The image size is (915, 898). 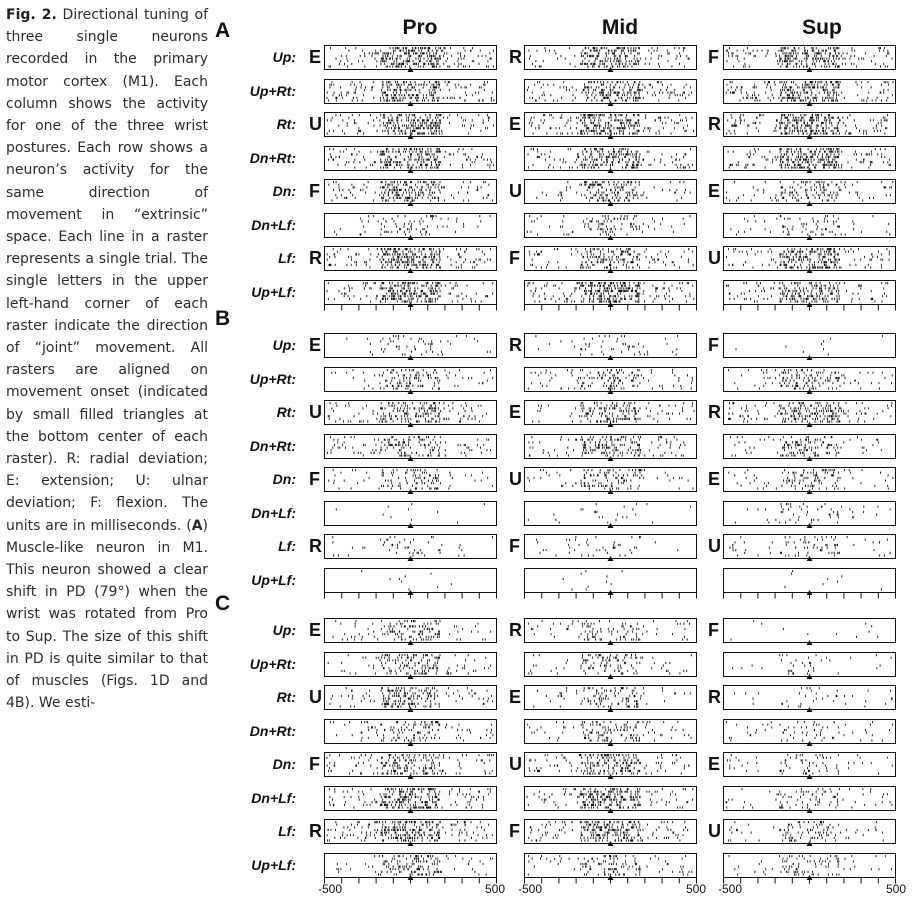 I want to click on row-label: Lf:, so click(x=287, y=831).